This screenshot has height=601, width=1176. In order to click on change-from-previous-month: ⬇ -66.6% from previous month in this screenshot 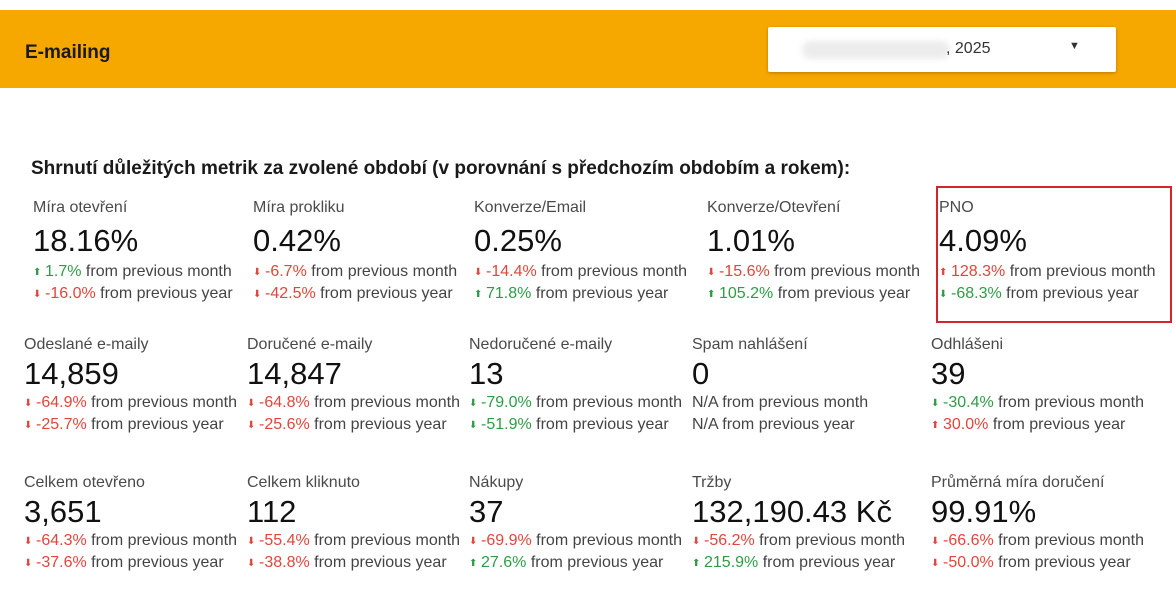, I will do `click(1037, 541)`.